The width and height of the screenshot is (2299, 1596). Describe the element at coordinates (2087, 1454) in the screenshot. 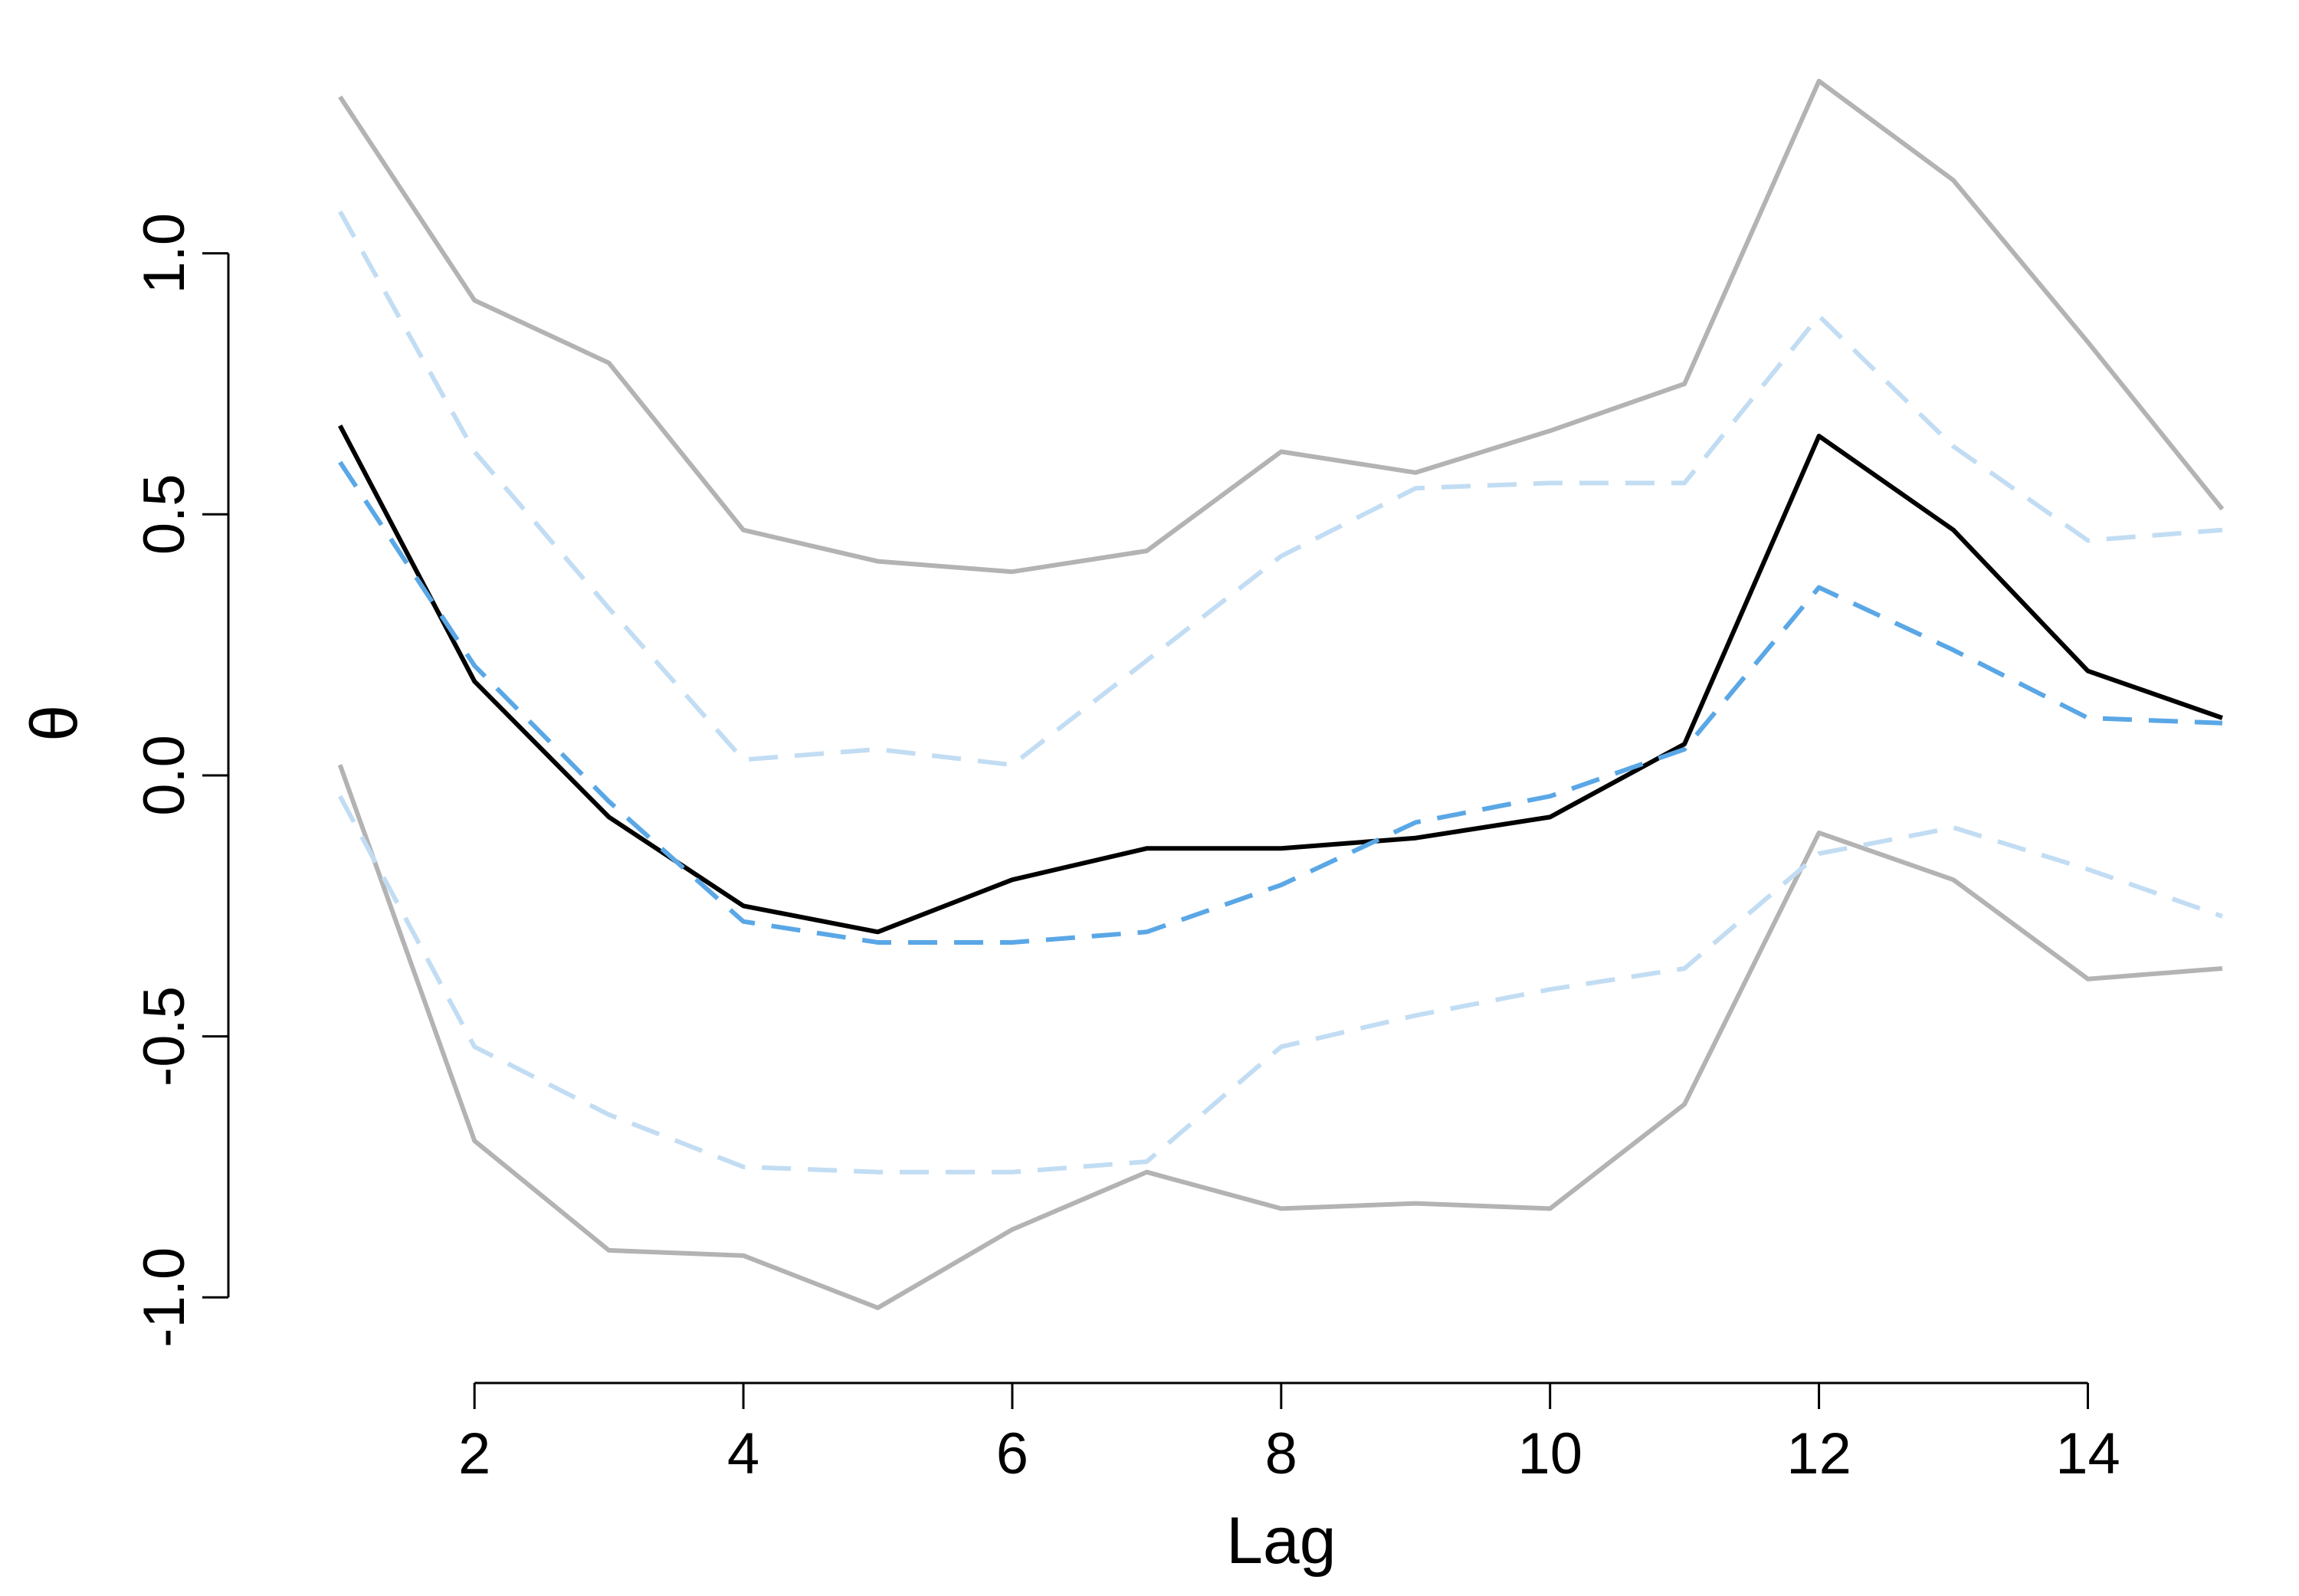

I see `x-tick-label: 14` at that location.